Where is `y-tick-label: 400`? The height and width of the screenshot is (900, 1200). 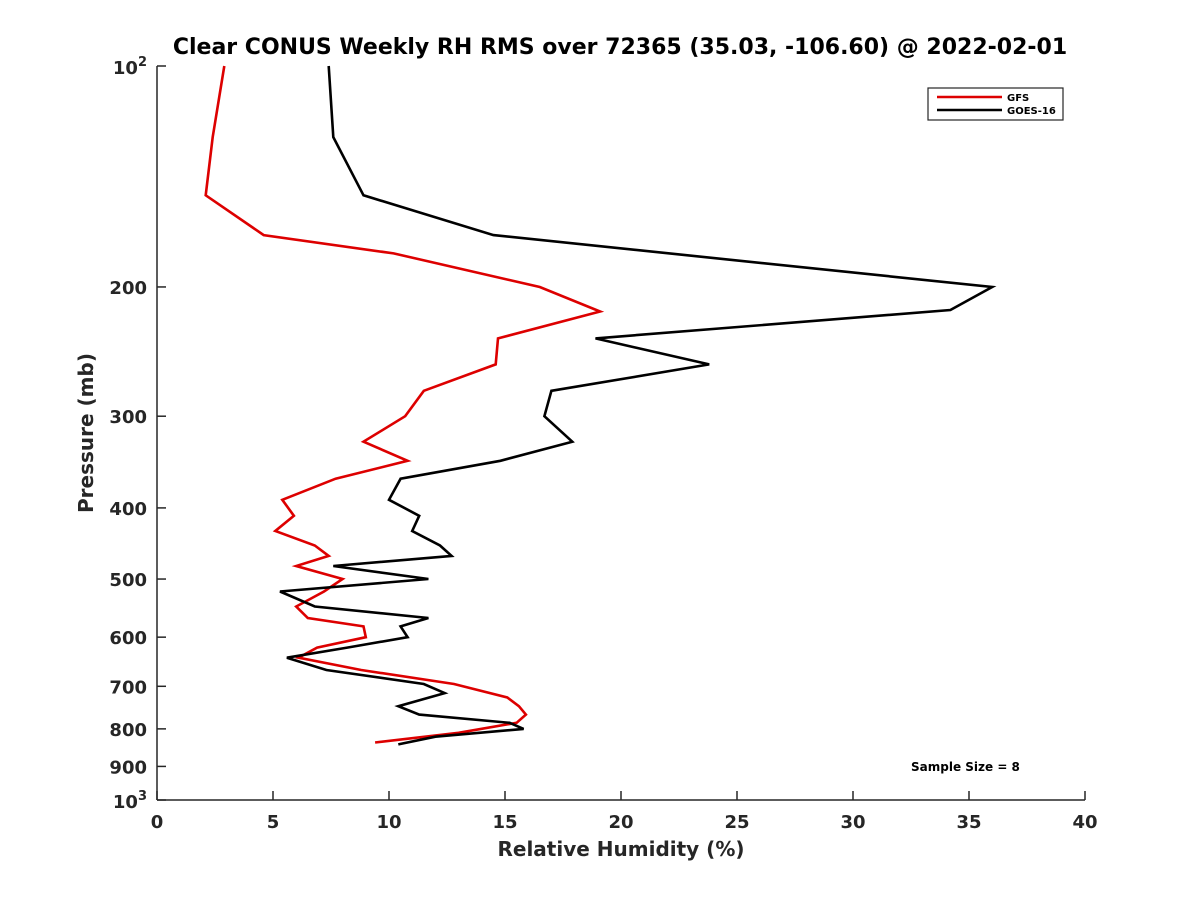 y-tick-label: 400 is located at coordinates (128, 509).